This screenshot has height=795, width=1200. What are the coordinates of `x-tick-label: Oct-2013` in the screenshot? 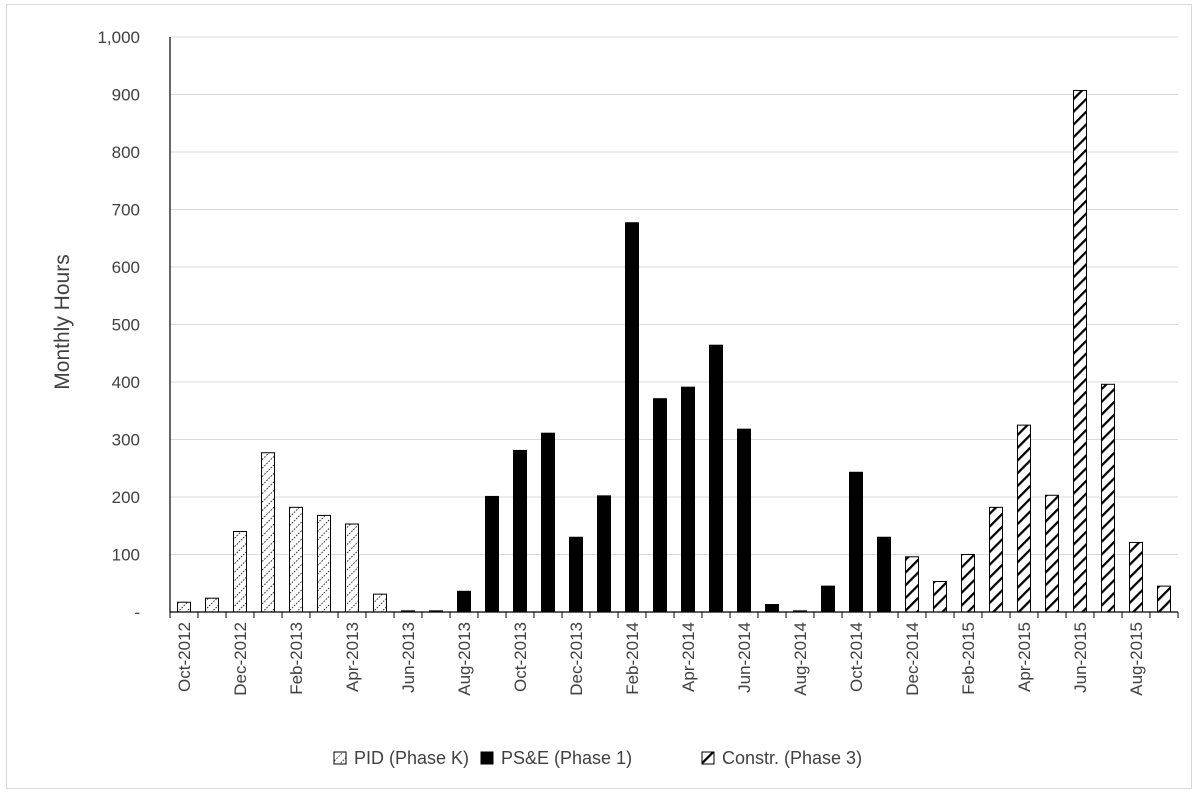 It's located at (520, 657).